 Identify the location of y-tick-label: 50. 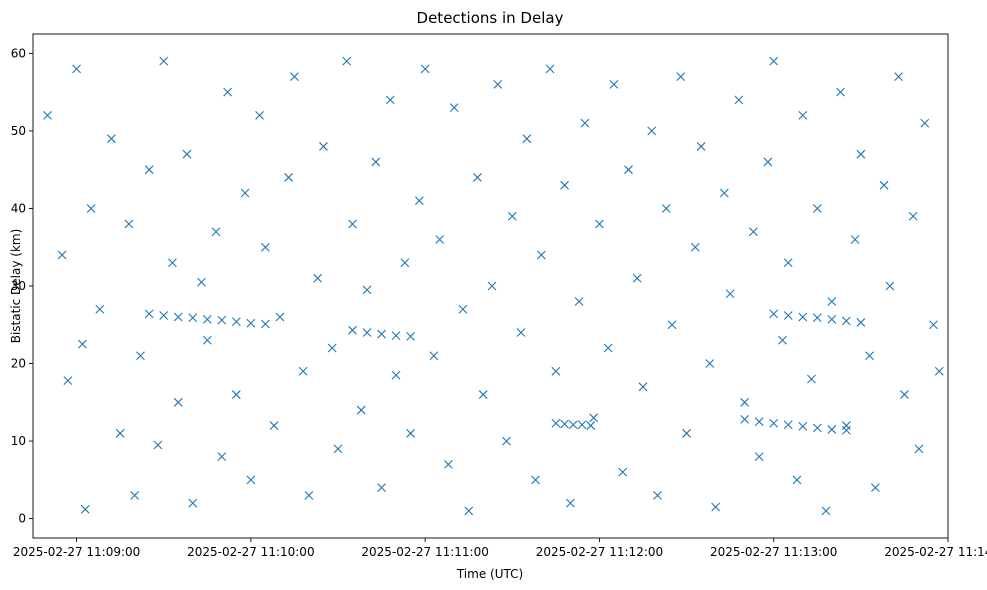
(18, 131).